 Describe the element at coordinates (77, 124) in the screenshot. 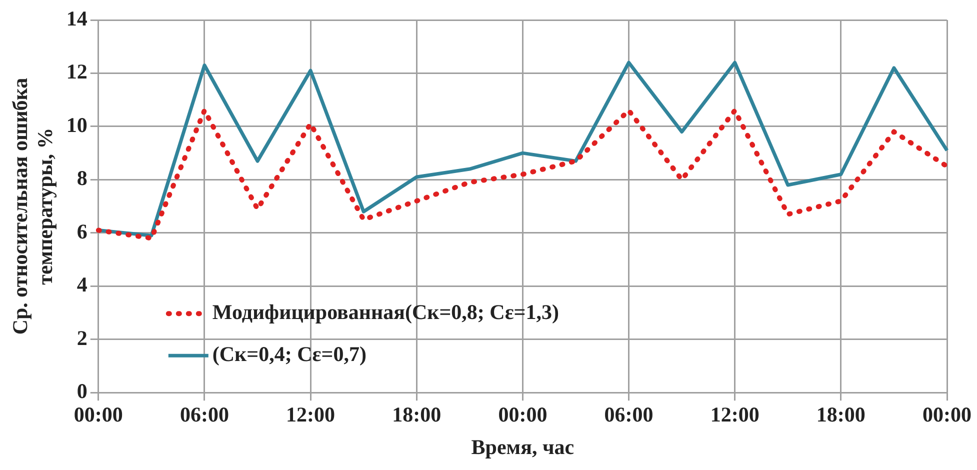

I see `y-tick-label: 10` at that location.